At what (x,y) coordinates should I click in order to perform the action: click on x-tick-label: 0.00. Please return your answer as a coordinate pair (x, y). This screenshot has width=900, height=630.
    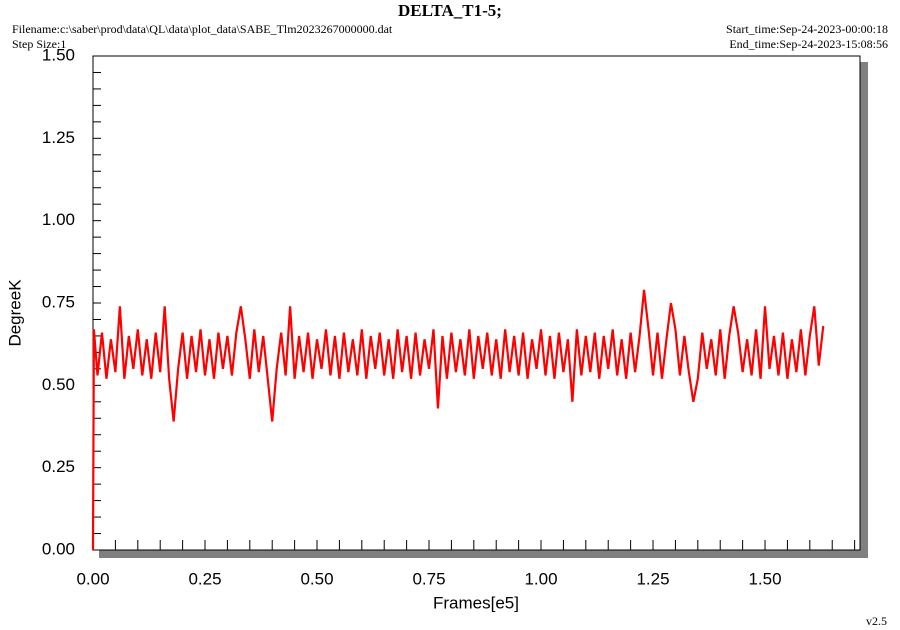
    Looking at the image, I should click on (92, 578).